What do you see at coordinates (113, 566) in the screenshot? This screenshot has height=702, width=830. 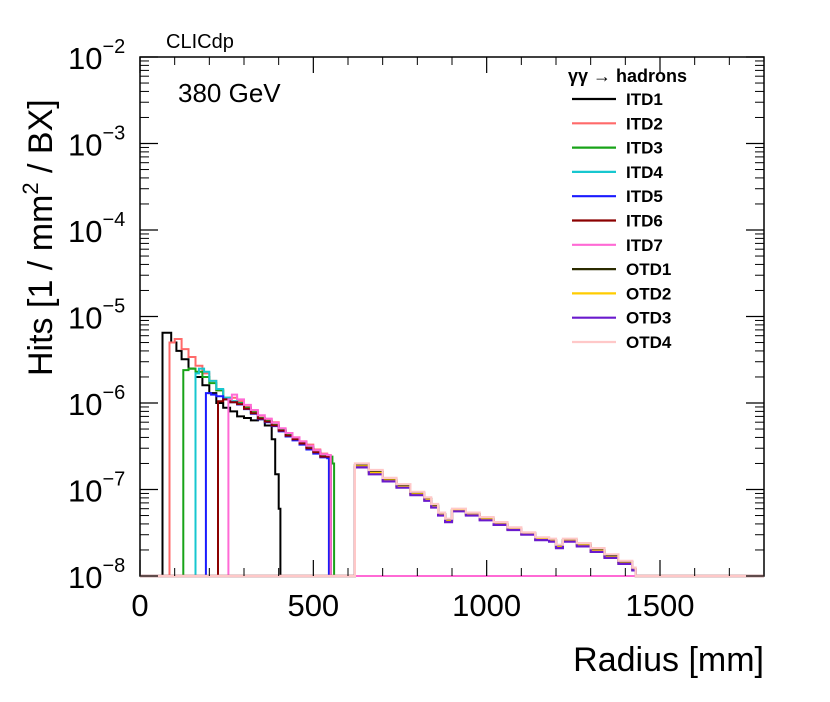 I see `y-tick-exponent: −8` at bounding box center [113, 566].